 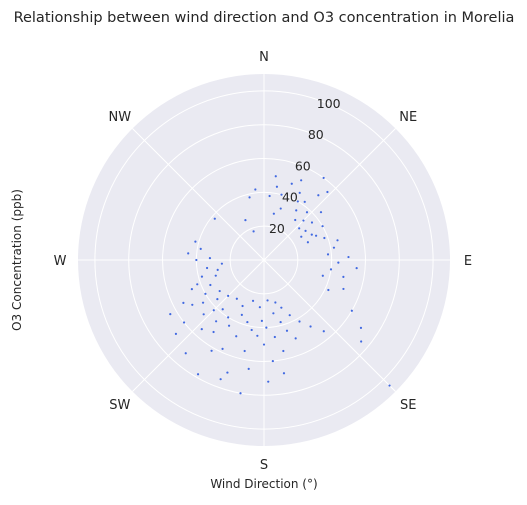 What do you see at coordinates (60, 261) in the screenshot?
I see `direction-label-w: W` at bounding box center [60, 261].